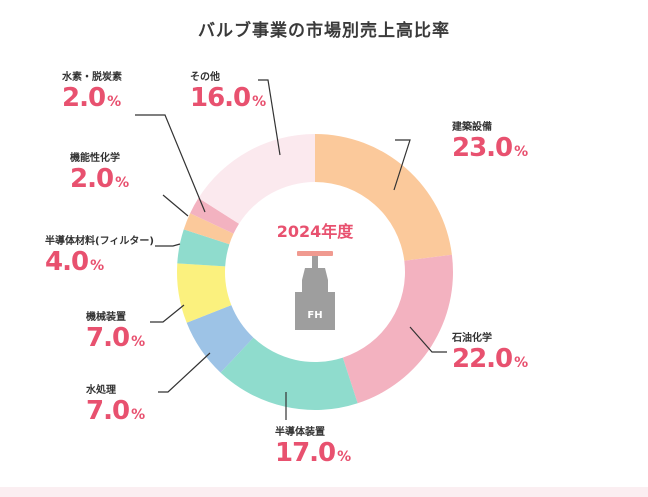  I want to click on slice-label-1: 石油化学 22.0%, so click(490, 355).